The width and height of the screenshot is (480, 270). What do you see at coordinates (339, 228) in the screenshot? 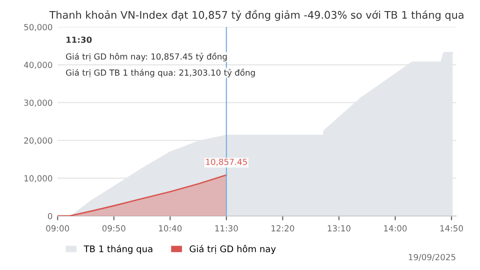
I see `x-tick-label: 13:10` at bounding box center [339, 228].